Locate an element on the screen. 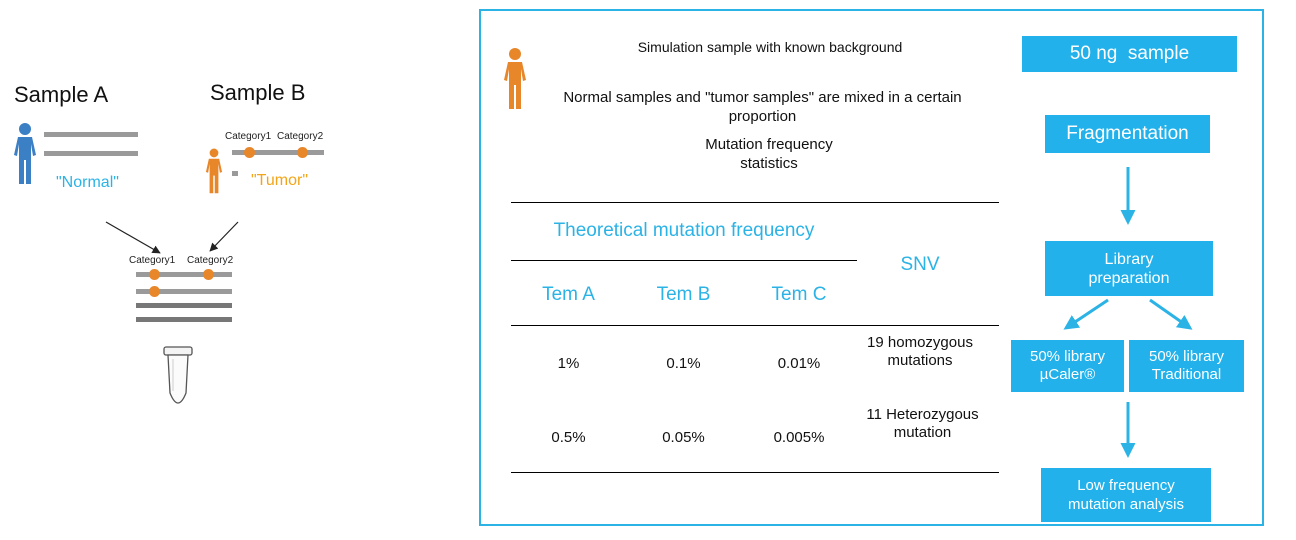 The height and width of the screenshot is (540, 1296). row2-snv: 11 Heterozygous mutation is located at coordinates (922, 423).